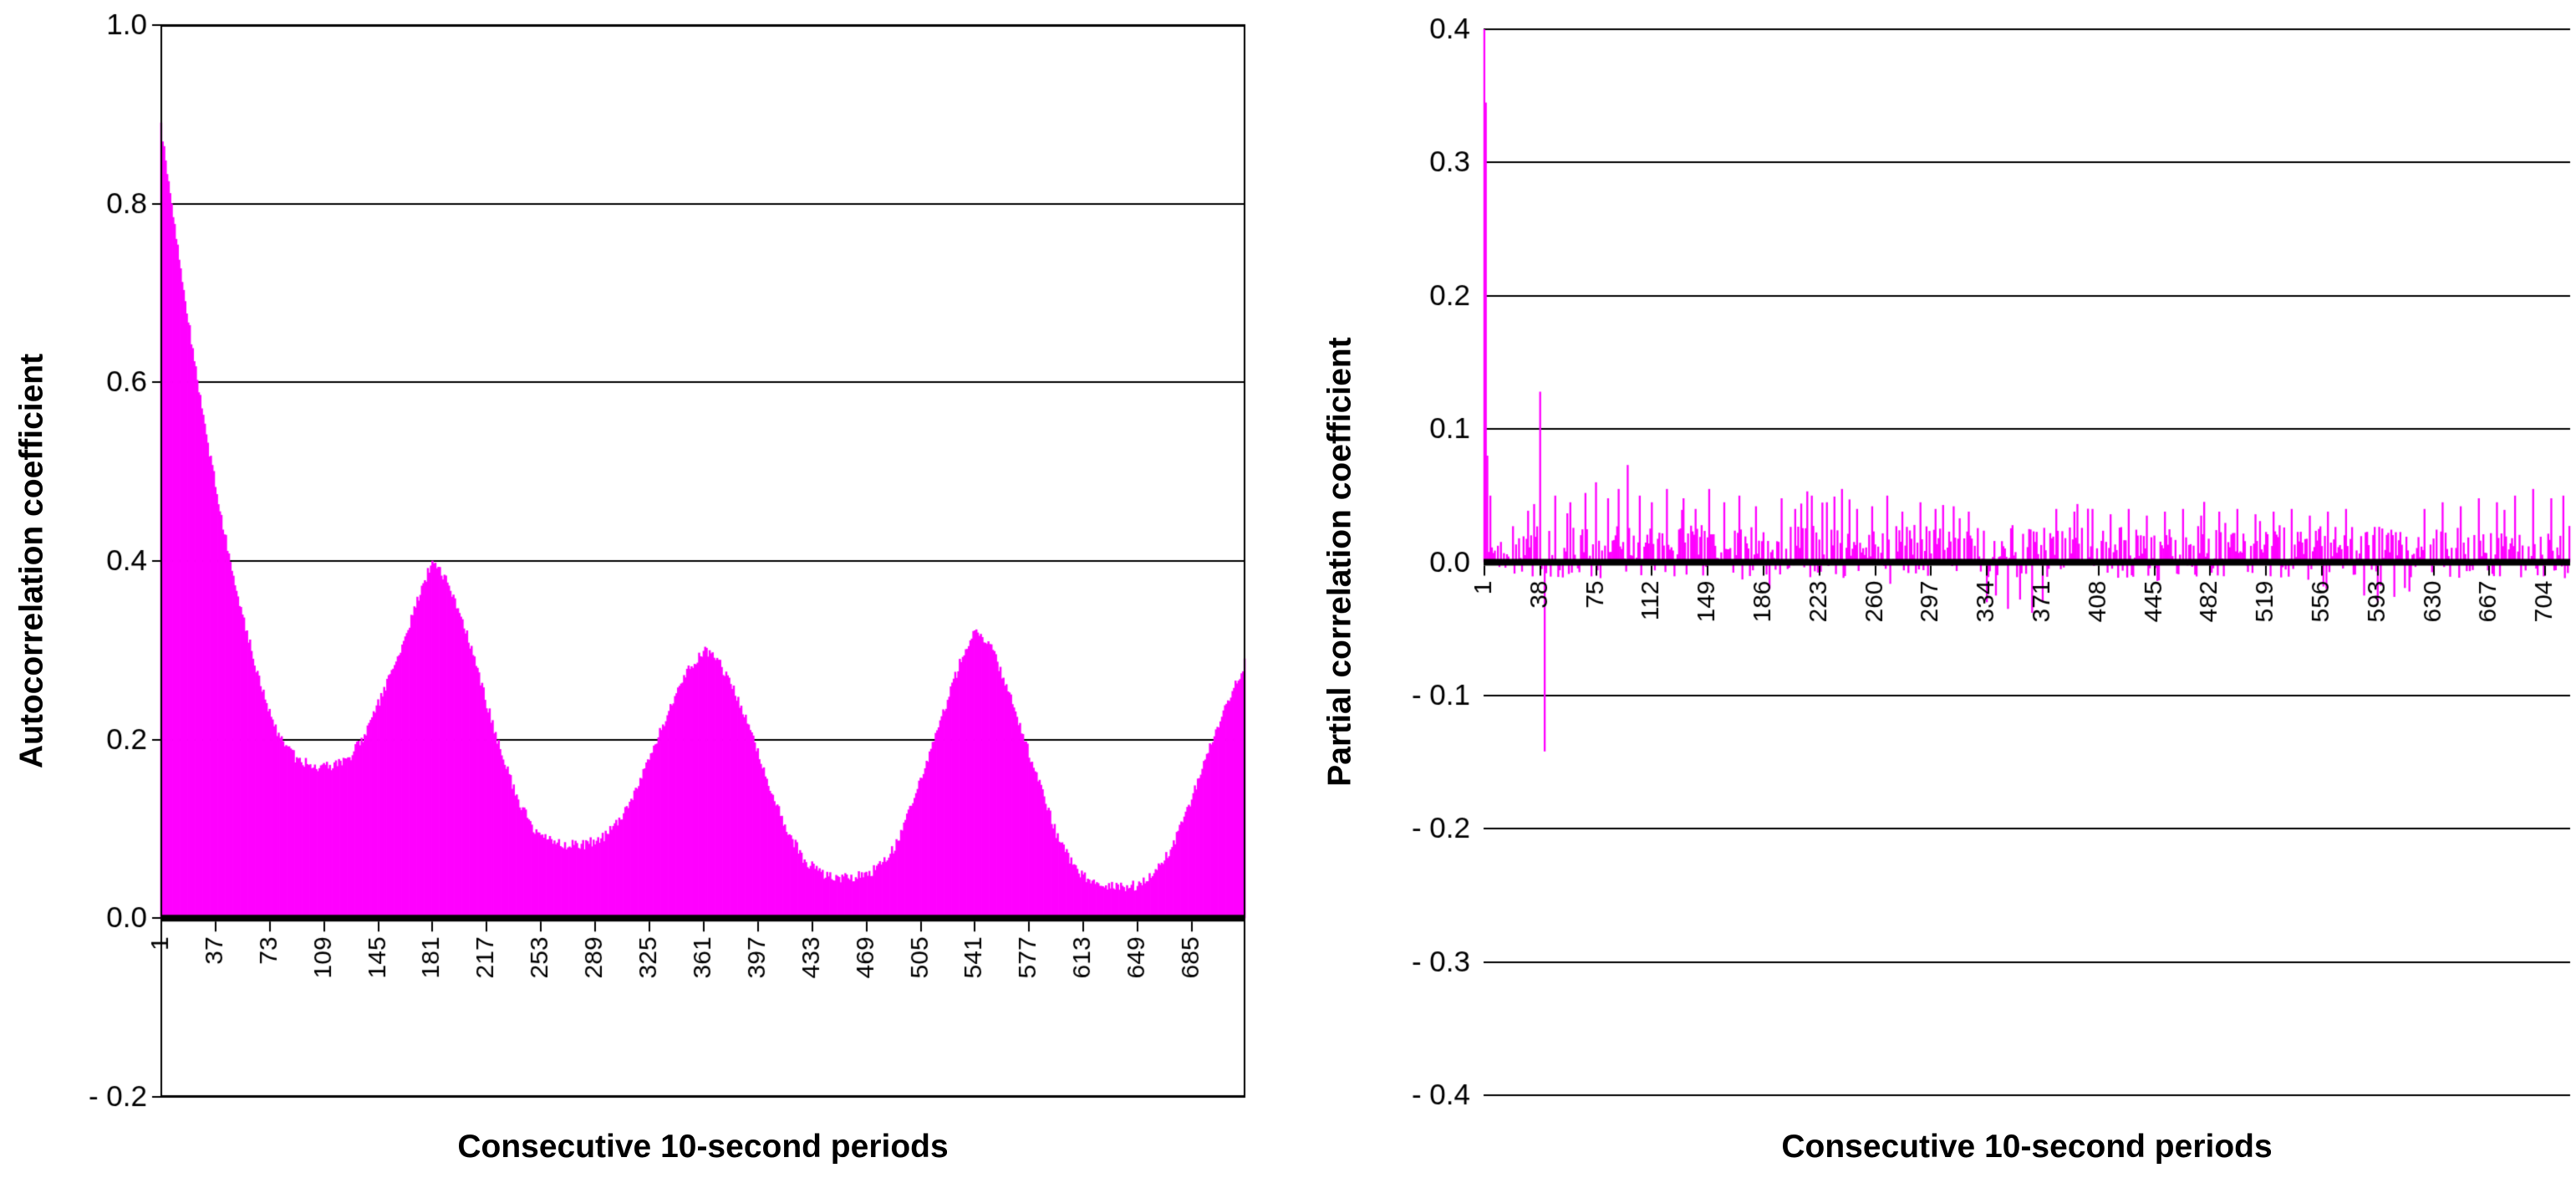  I want to click on autocorrelation-x-axis-title: Consecutive 10-second periods, so click(703, 1147).